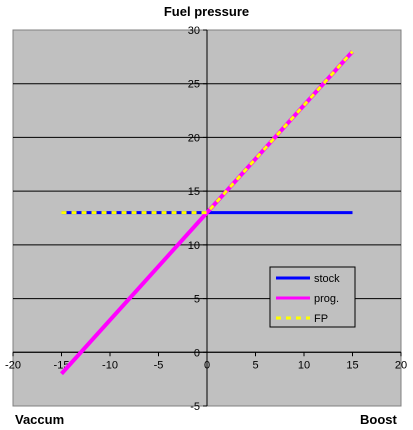  I want to click on legend: stock prog. FP, so click(312, 297).